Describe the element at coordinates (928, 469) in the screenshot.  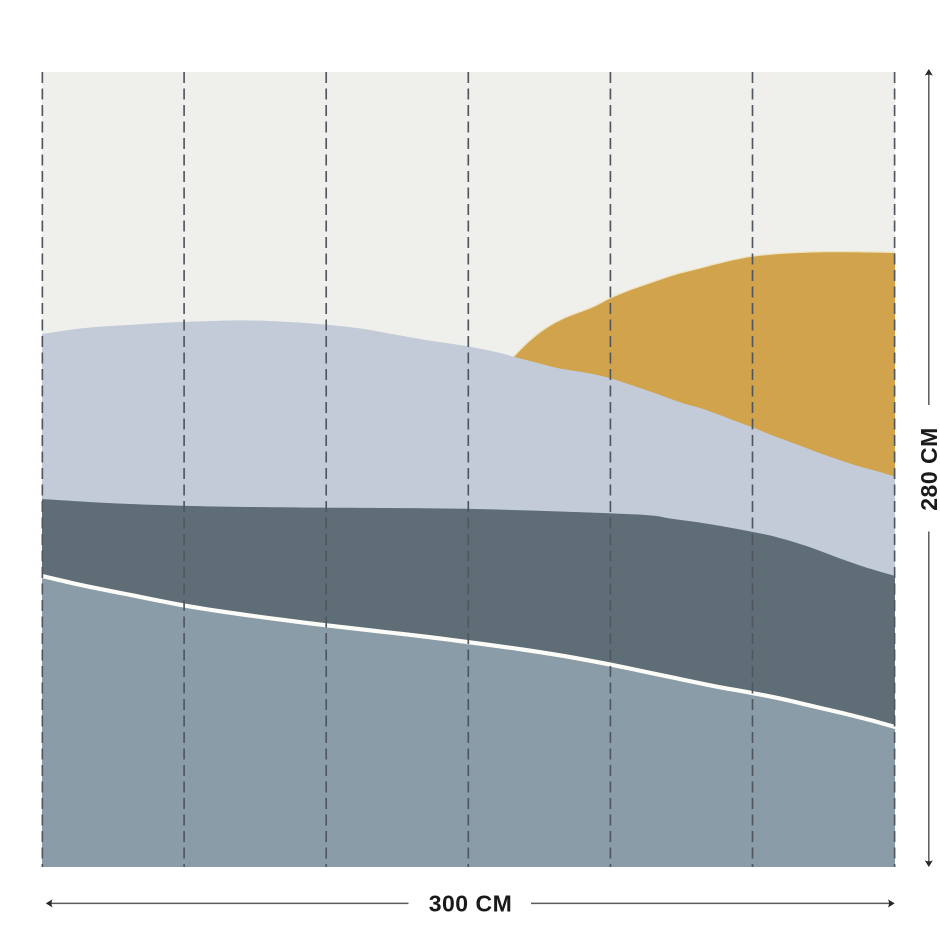
I see `svg-text: 280 CM` at that location.